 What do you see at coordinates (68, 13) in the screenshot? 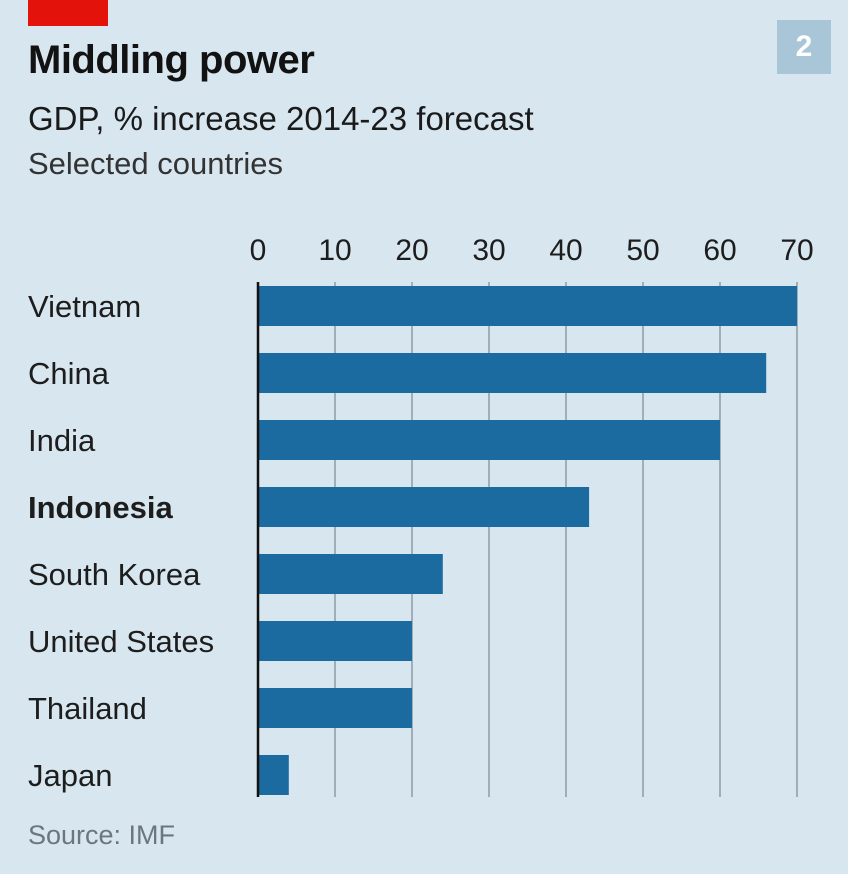
I see `brand-red-tag` at bounding box center [68, 13].